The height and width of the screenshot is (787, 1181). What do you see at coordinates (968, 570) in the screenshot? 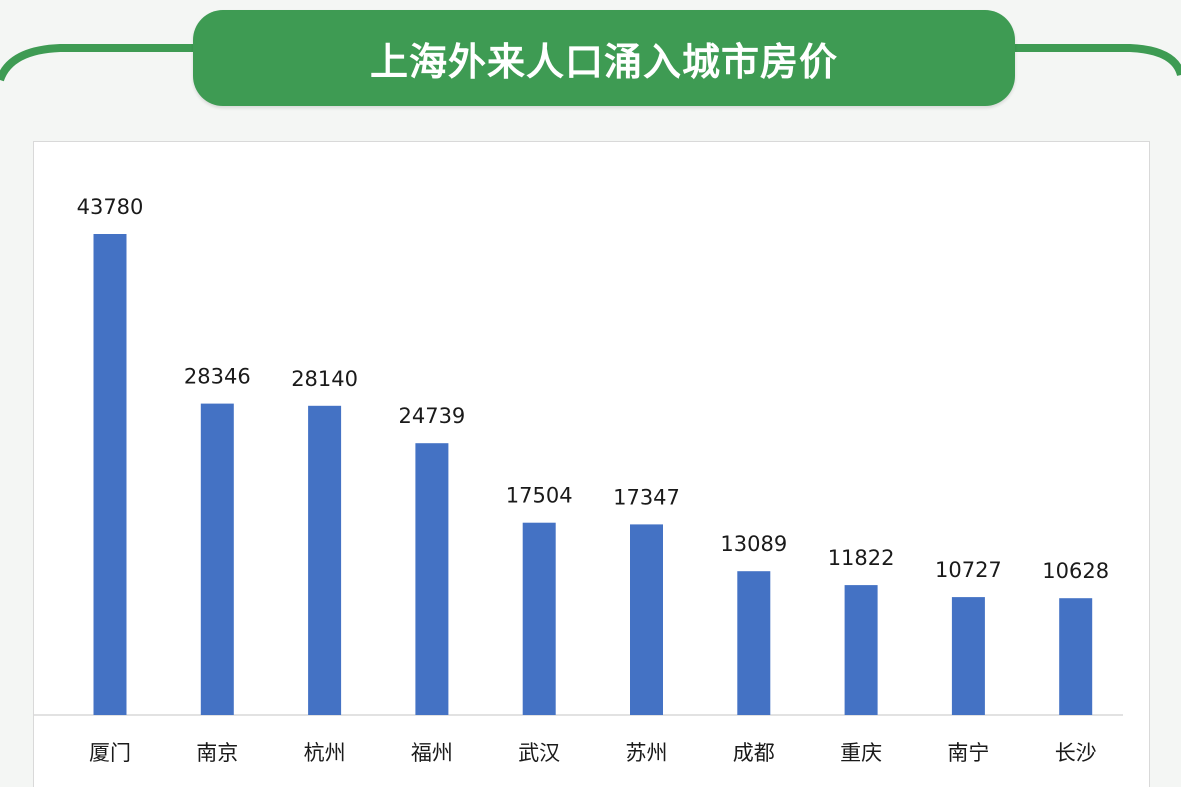
I see `value-label-8: 10727` at bounding box center [968, 570].